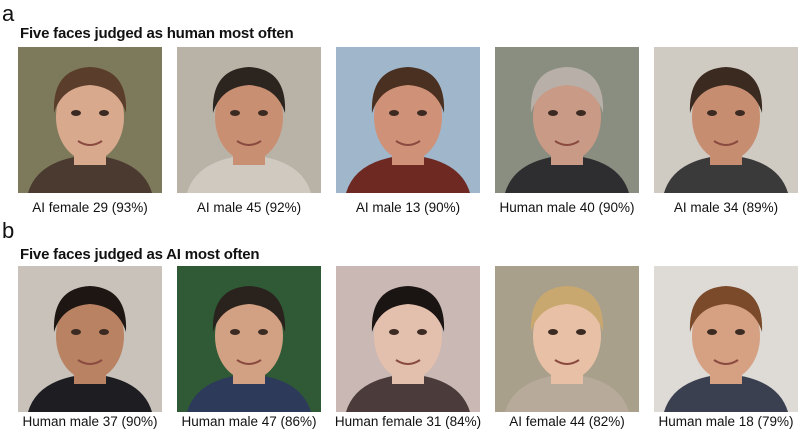 This screenshot has width=800, height=431. I want to click on face-caption: AI male 34 (89%), so click(726, 207).